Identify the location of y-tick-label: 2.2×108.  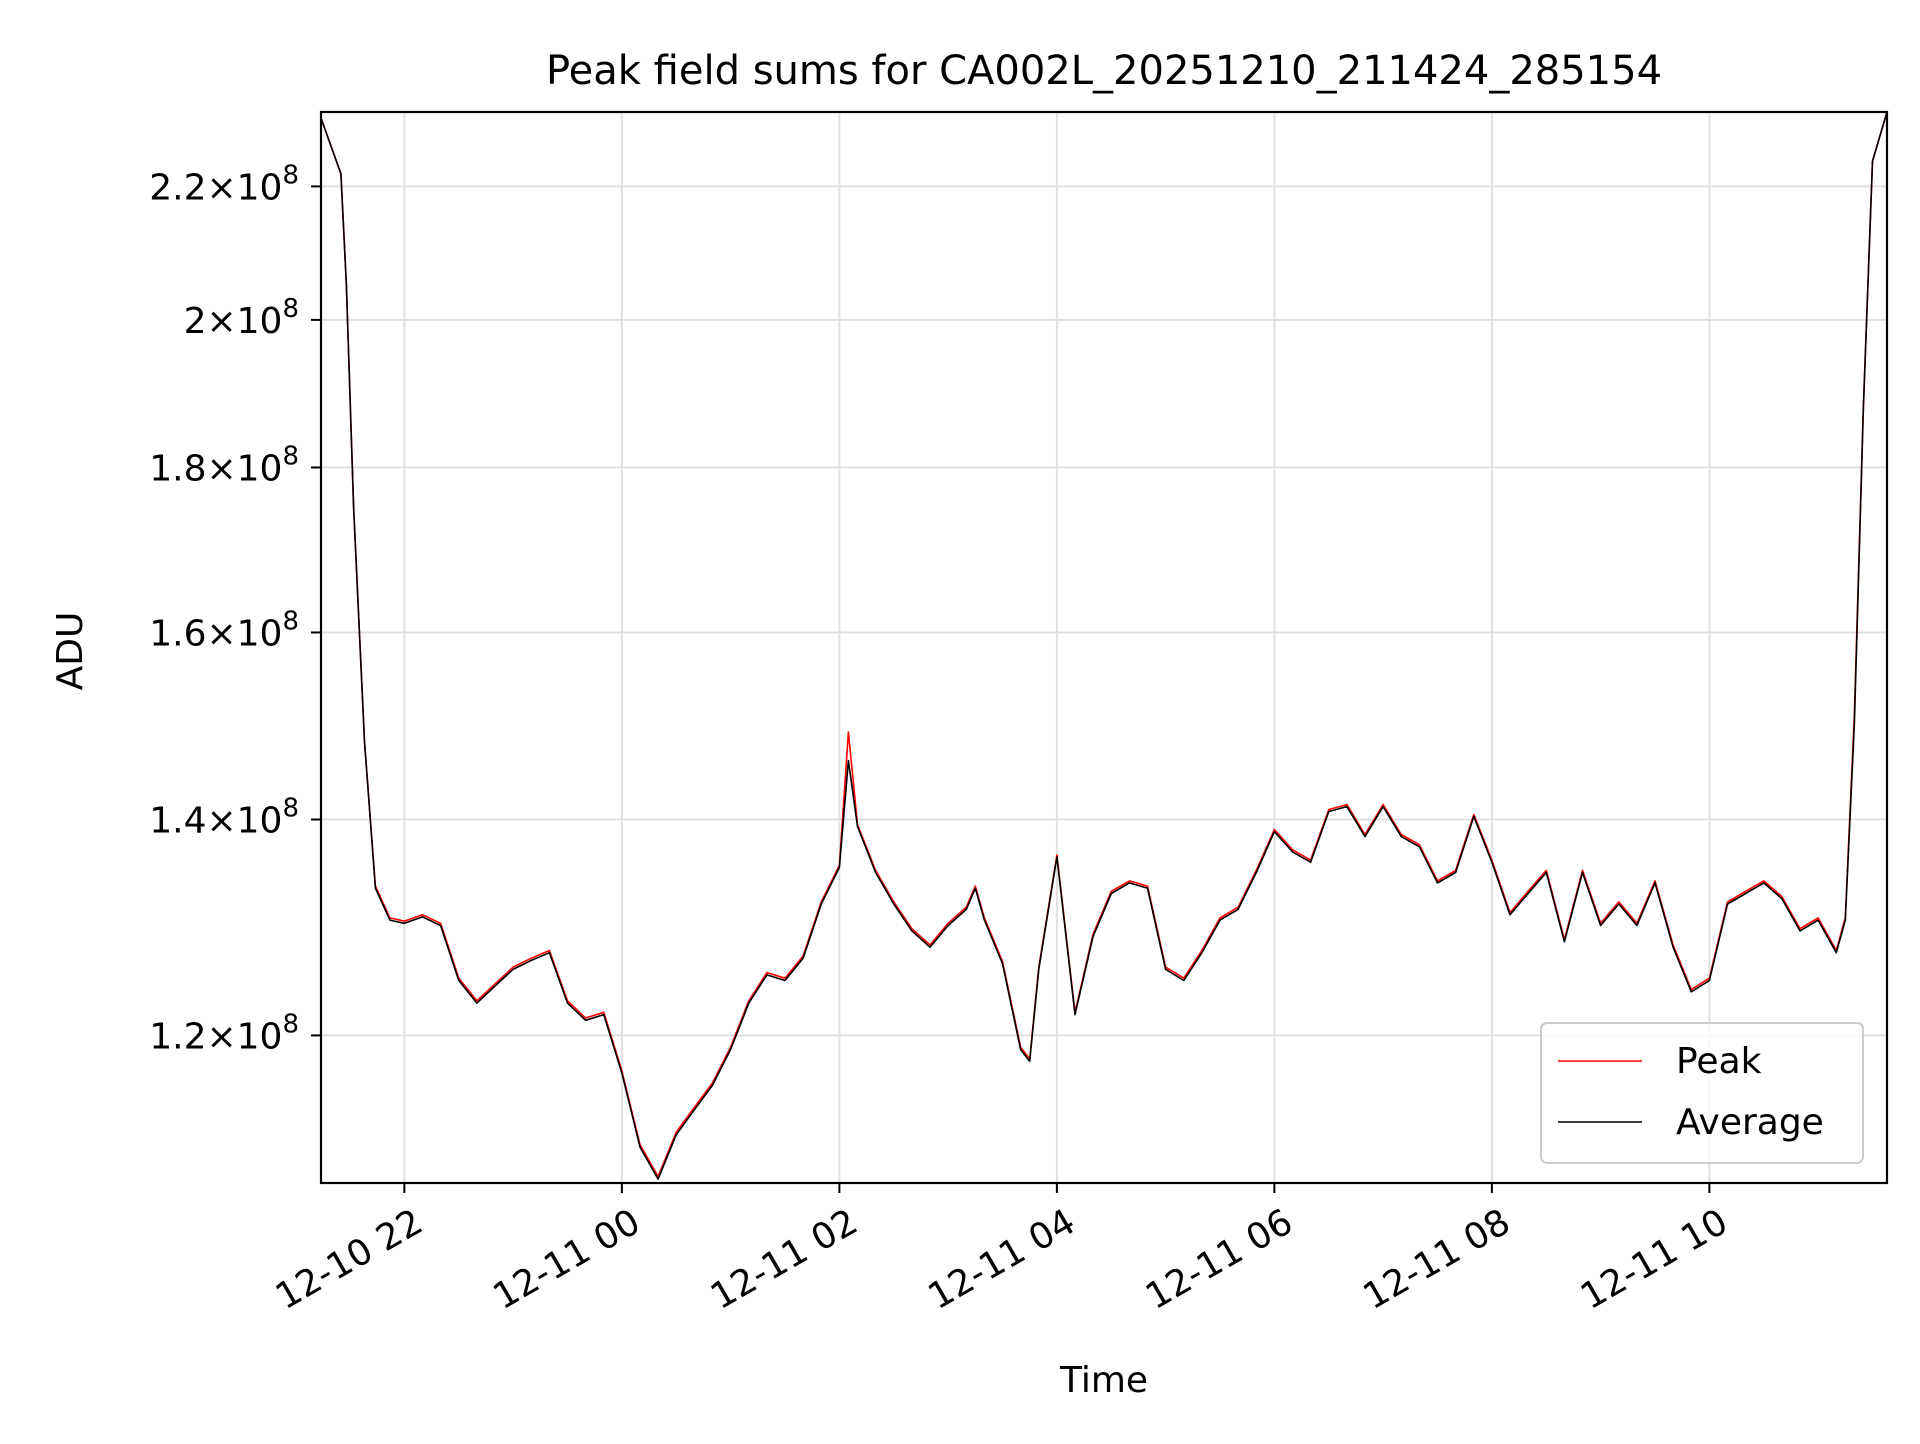
(224, 184).